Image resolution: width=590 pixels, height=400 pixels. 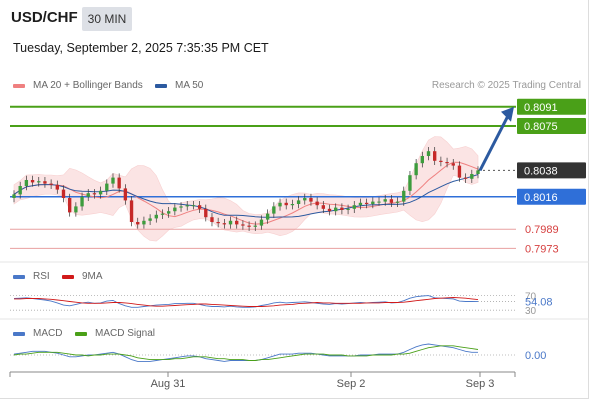 What do you see at coordinates (189, 85) in the screenshot?
I see `ma50-label: MA 50` at bounding box center [189, 85].